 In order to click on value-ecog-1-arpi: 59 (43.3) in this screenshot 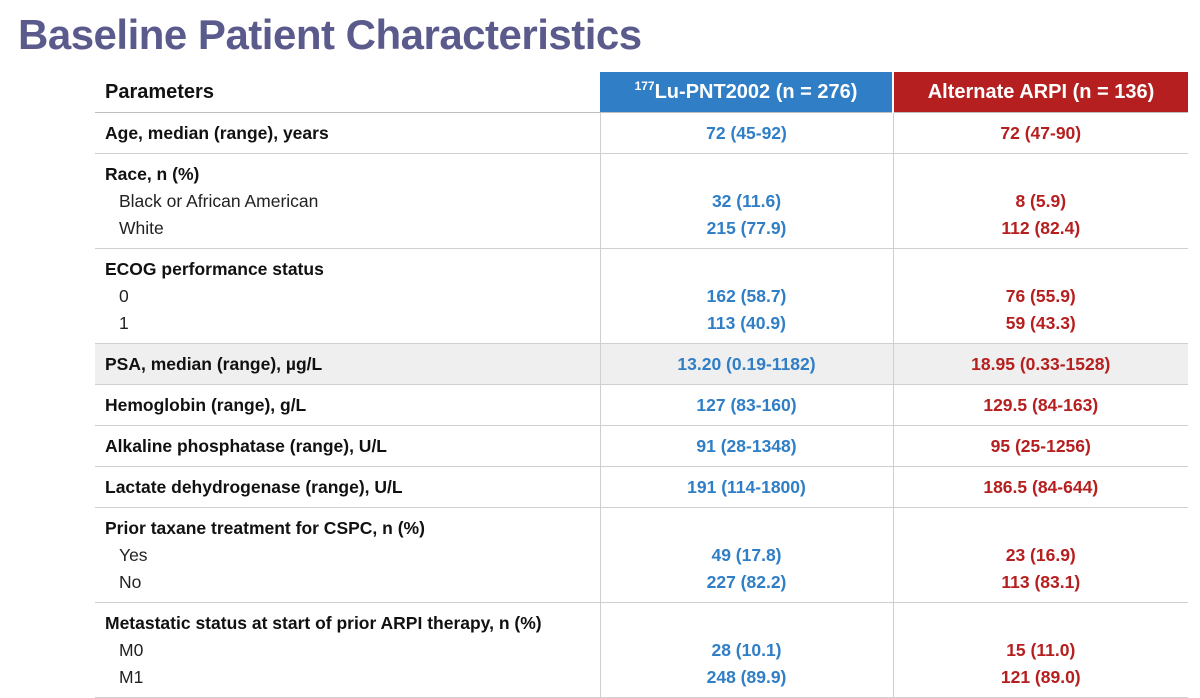, I will do `click(1040, 323)`.